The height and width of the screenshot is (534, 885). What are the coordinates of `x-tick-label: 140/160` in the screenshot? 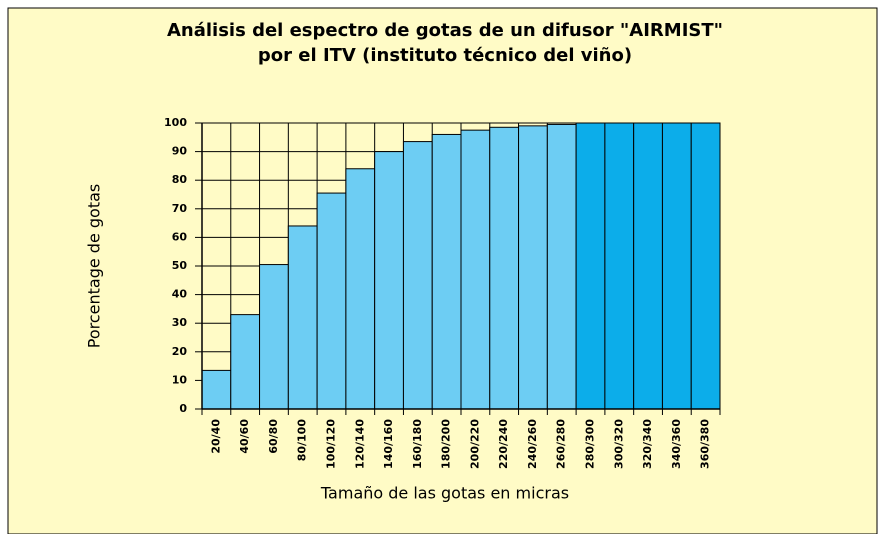 It's located at (388, 444).